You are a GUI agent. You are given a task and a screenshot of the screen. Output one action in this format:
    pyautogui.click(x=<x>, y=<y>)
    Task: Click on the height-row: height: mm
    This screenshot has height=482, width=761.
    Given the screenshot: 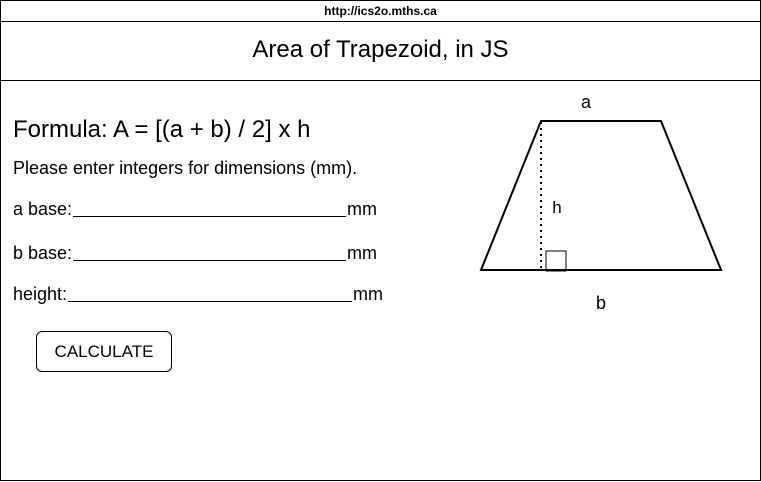 What is the action you would take?
    pyautogui.click(x=198, y=294)
    